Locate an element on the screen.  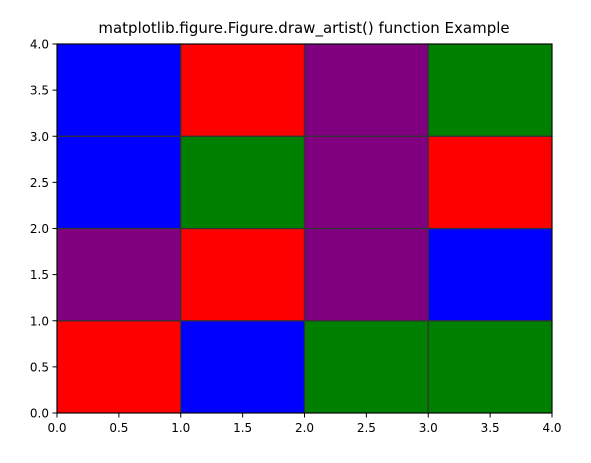
y-tick-label: 4.0 is located at coordinates (39, 45).